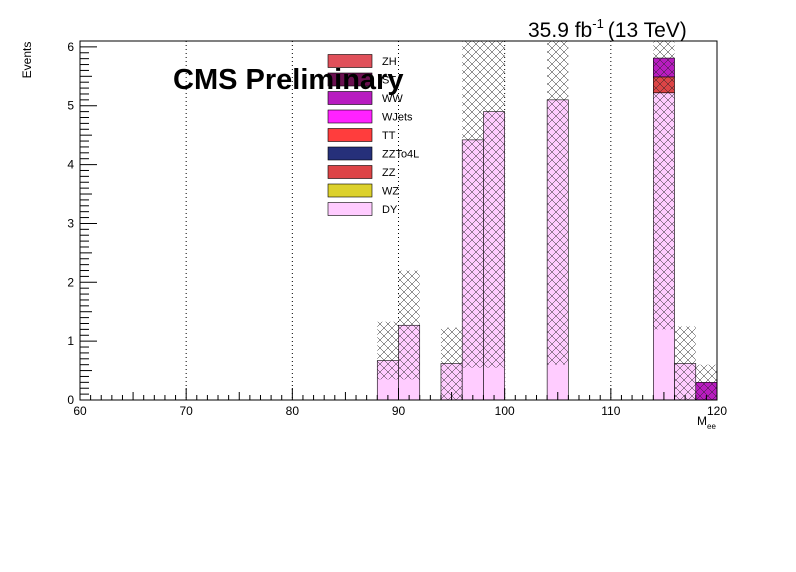 This screenshot has width=796, height=572. What do you see at coordinates (399, 411) in the screenshot?
I see `x-tick-label: 90` at bounding box center [399, 411].